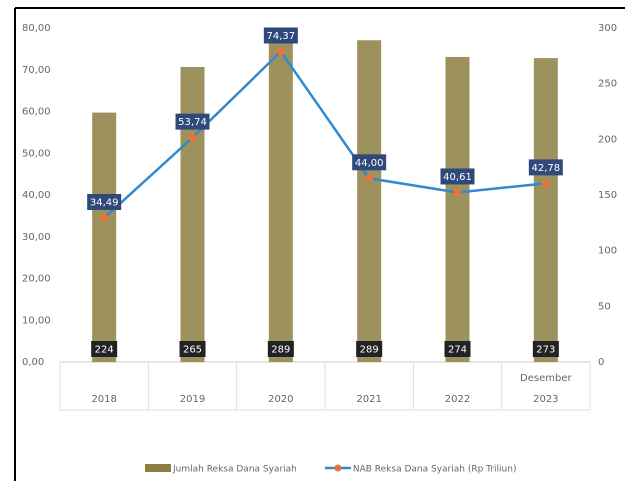  I want to click on y2-tick-label: 100, so click(607, 251).